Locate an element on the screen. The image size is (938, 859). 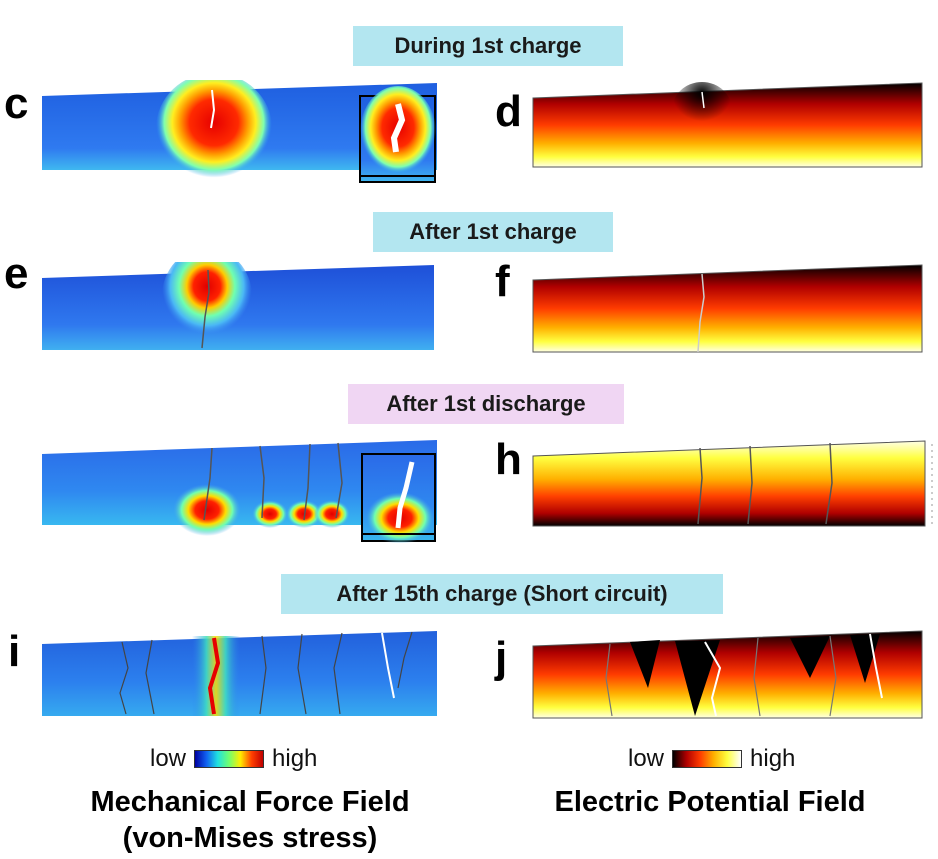
legend-stress-colorbar is located at coordinates (229, 759).